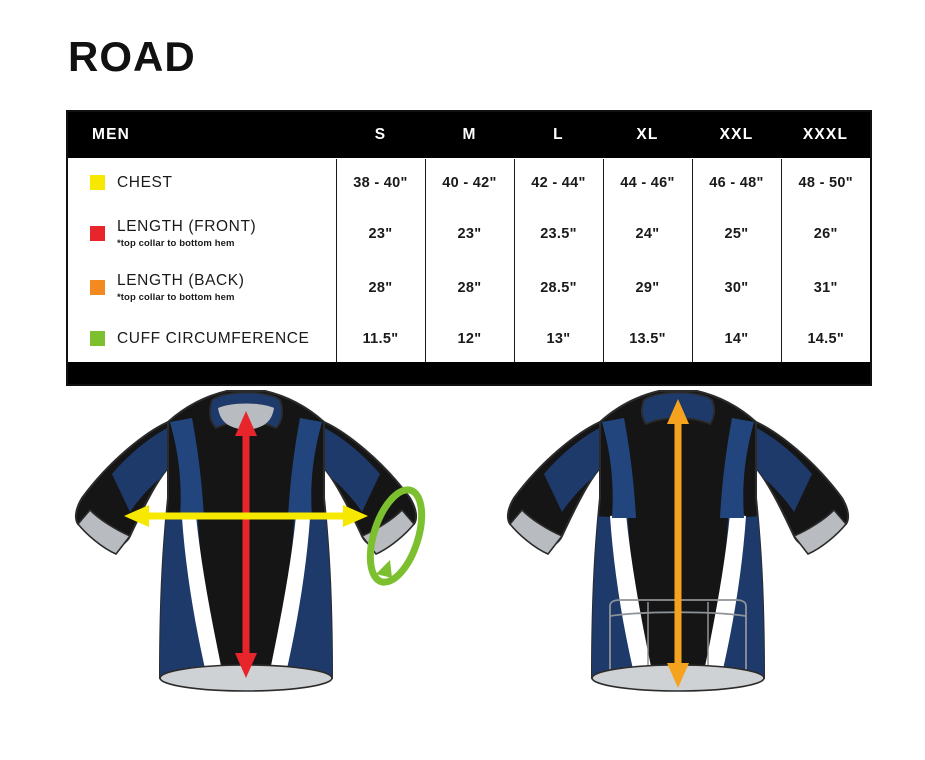 This screenshot has height=760, width=925. What do you see at coordinates (396, 536) in the screenshot?
I see `cuff-circumference-loop` at bounding box center [396, 536].